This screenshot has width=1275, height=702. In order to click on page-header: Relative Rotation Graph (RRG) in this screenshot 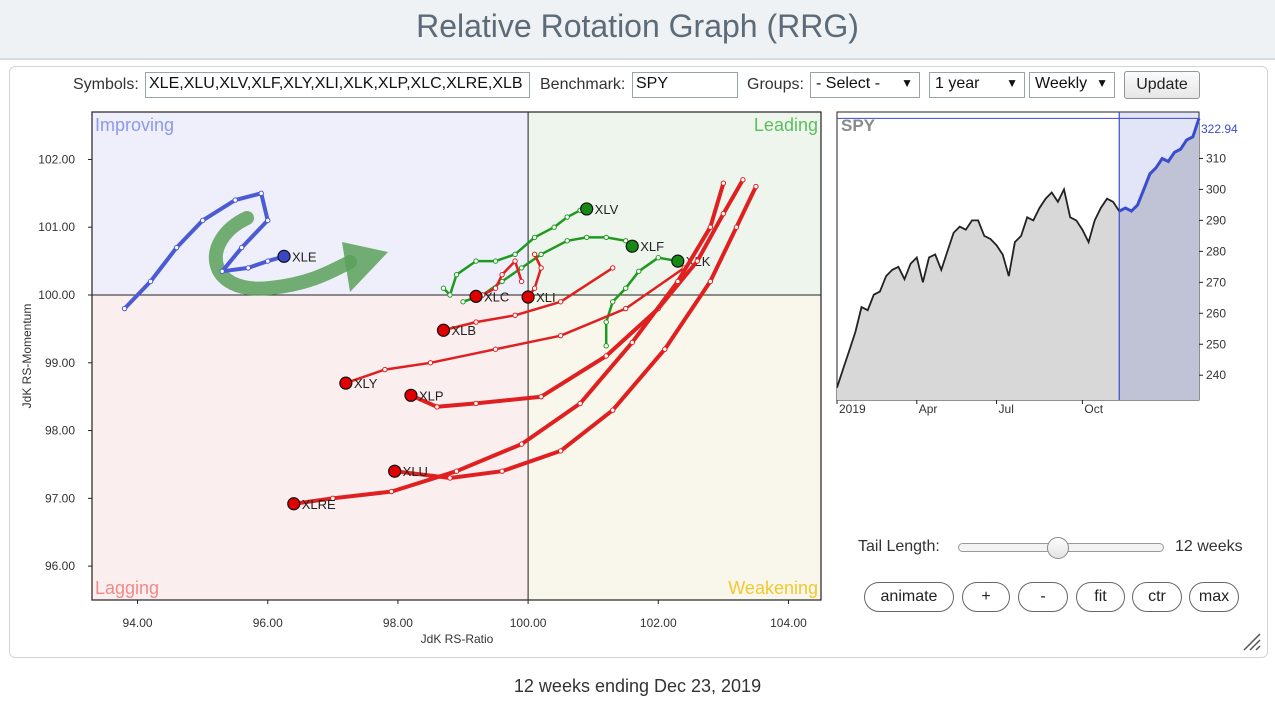, I will do `click(637, 30)`.